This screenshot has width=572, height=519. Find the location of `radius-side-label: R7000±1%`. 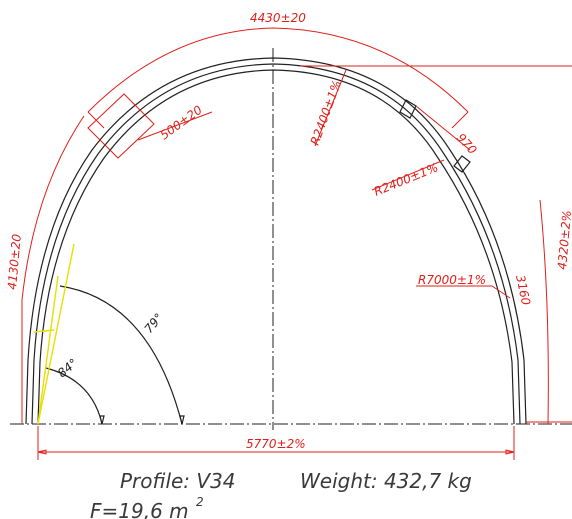

radius-side-label: R7000±1% is located at coordinates (452, 280).